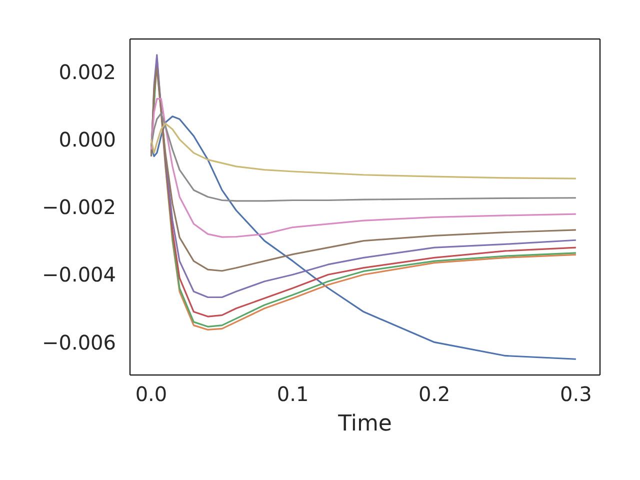 The width and height of the screenshot is (640, 480). I want to click on x-tick-label: 0.0, so click(151, 394).